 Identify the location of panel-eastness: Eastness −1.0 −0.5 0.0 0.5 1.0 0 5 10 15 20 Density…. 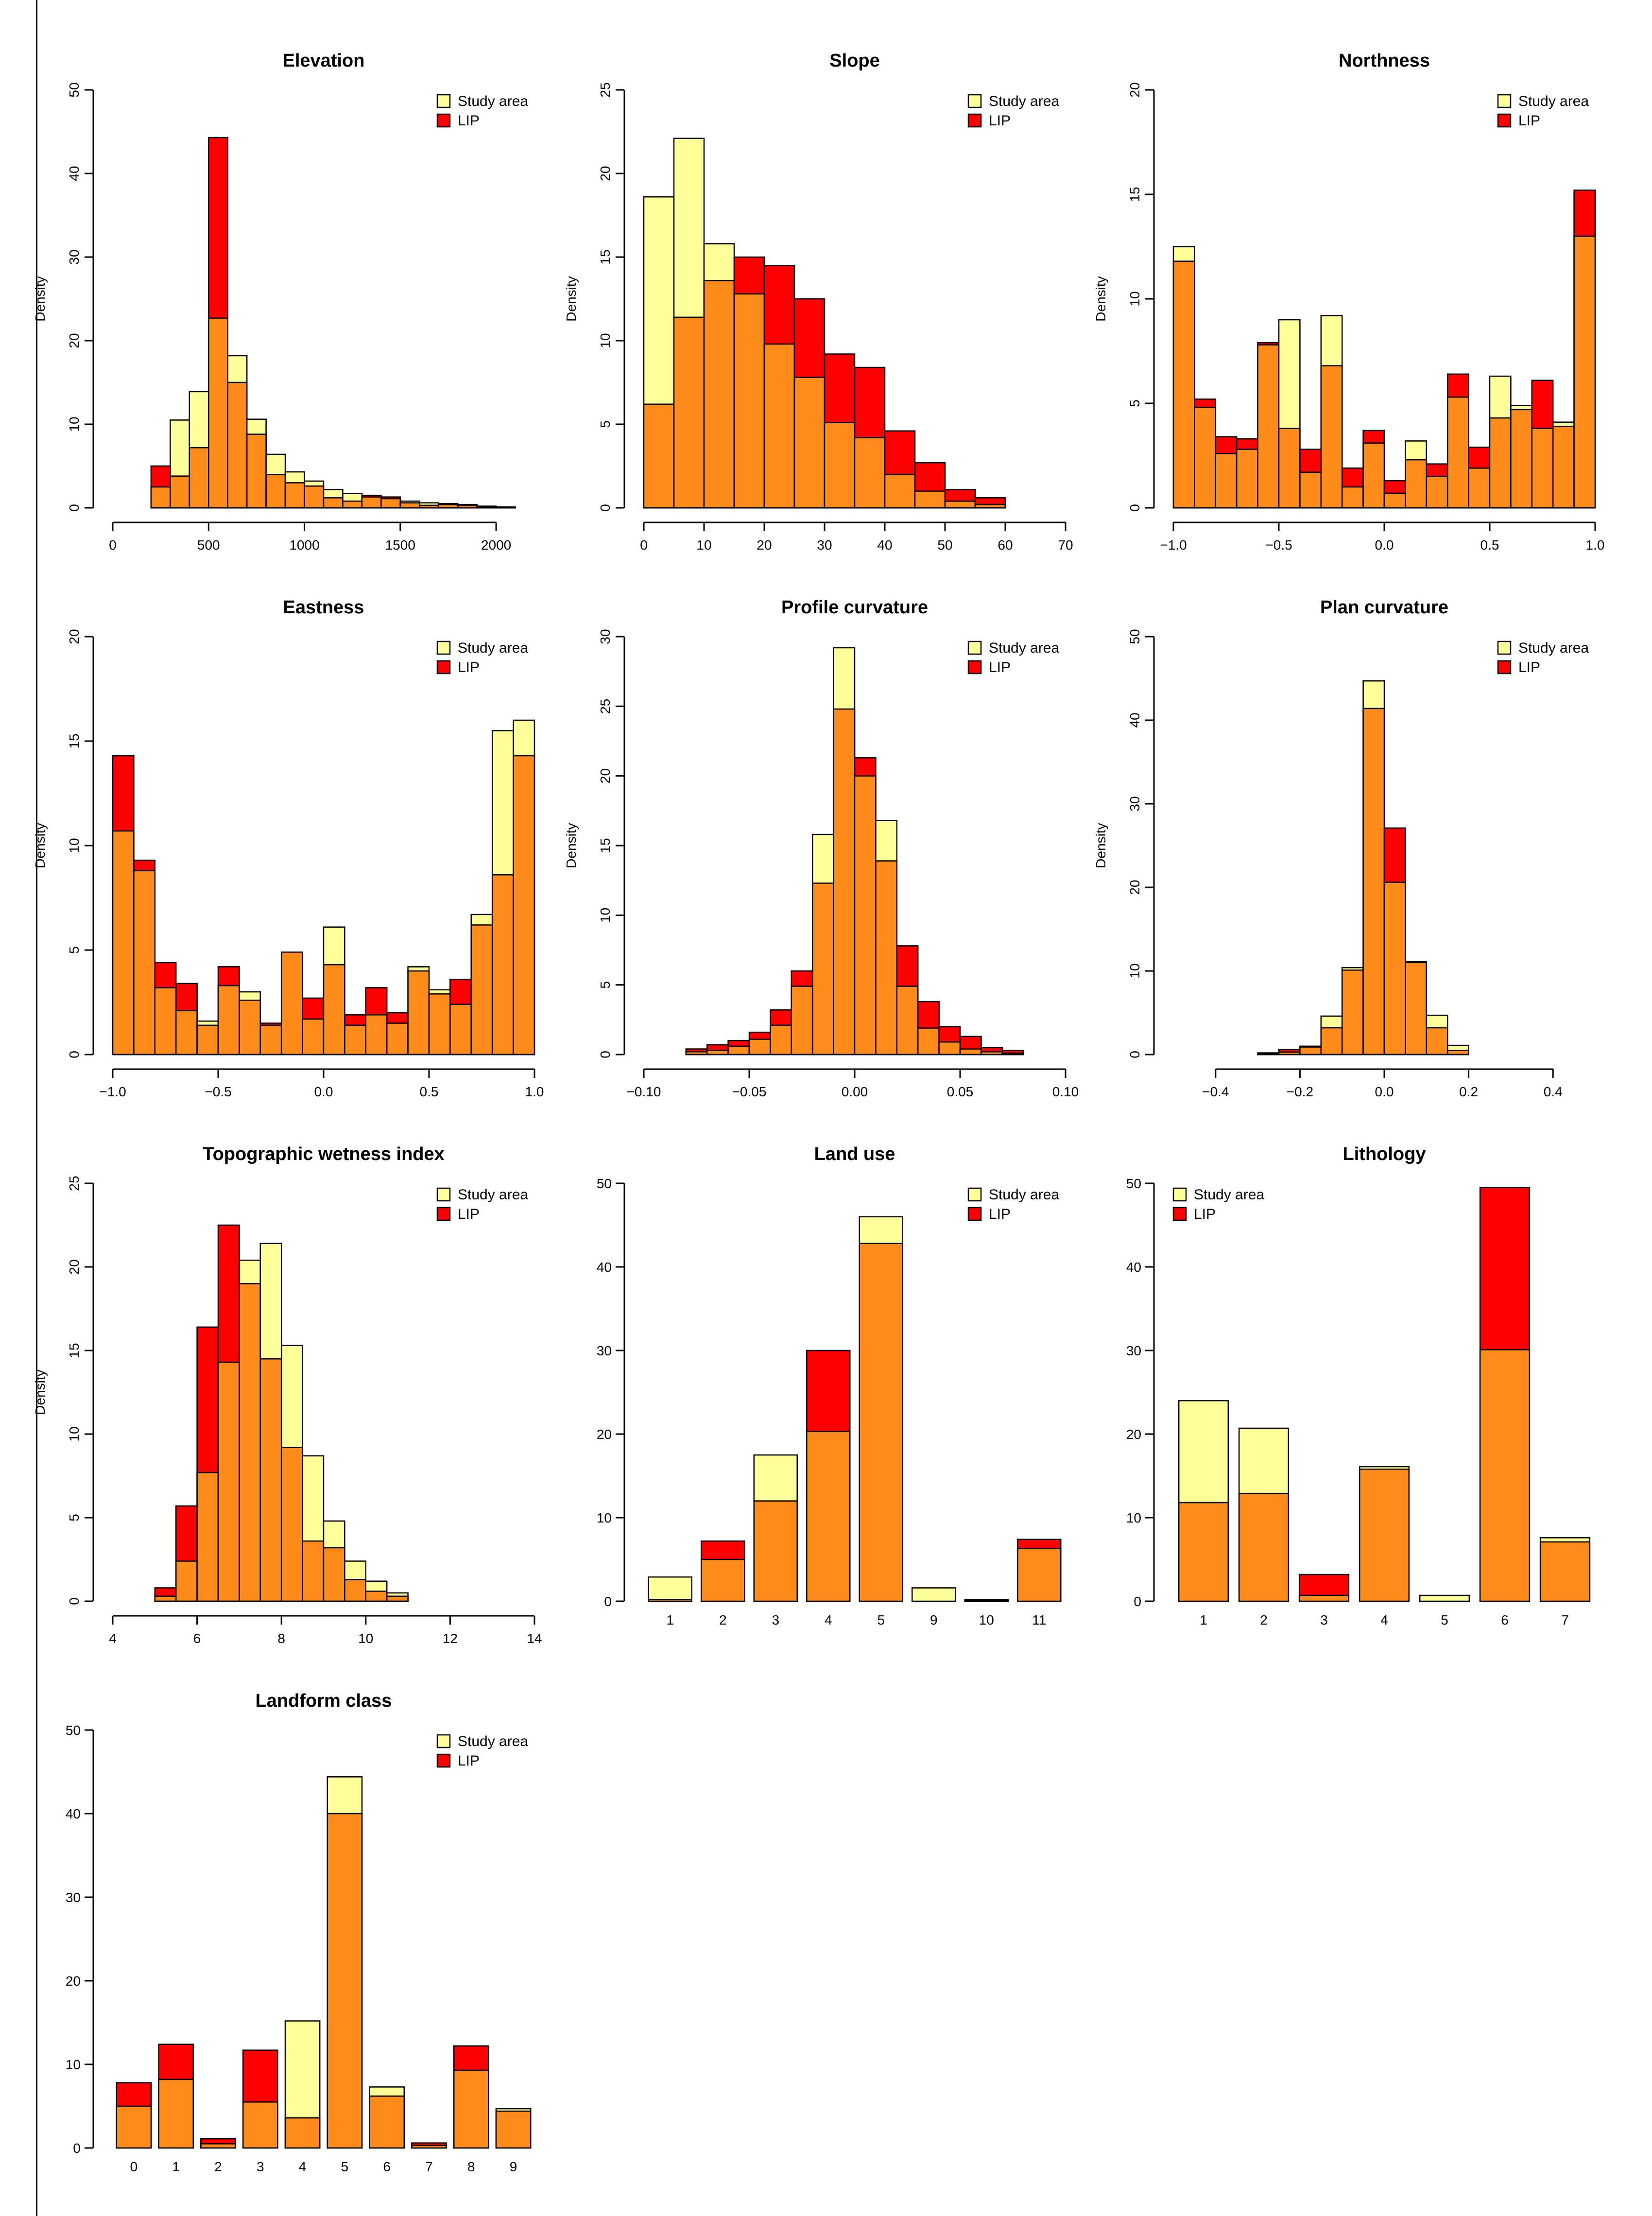
(289, 848).